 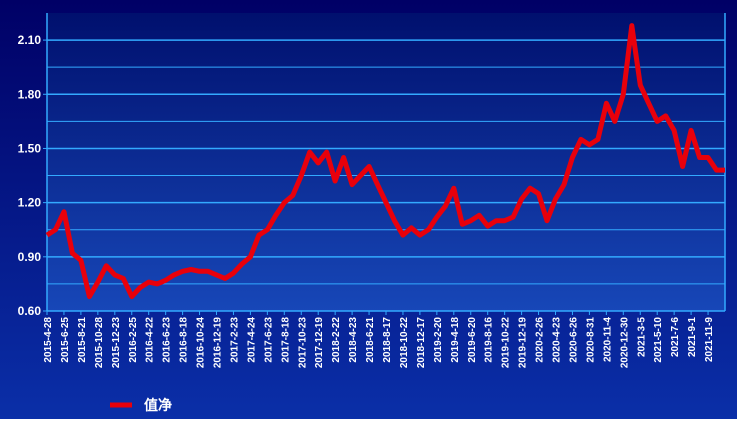 I want to click on x-tick-label: 2018-6-21, so click(x=370, y=340).